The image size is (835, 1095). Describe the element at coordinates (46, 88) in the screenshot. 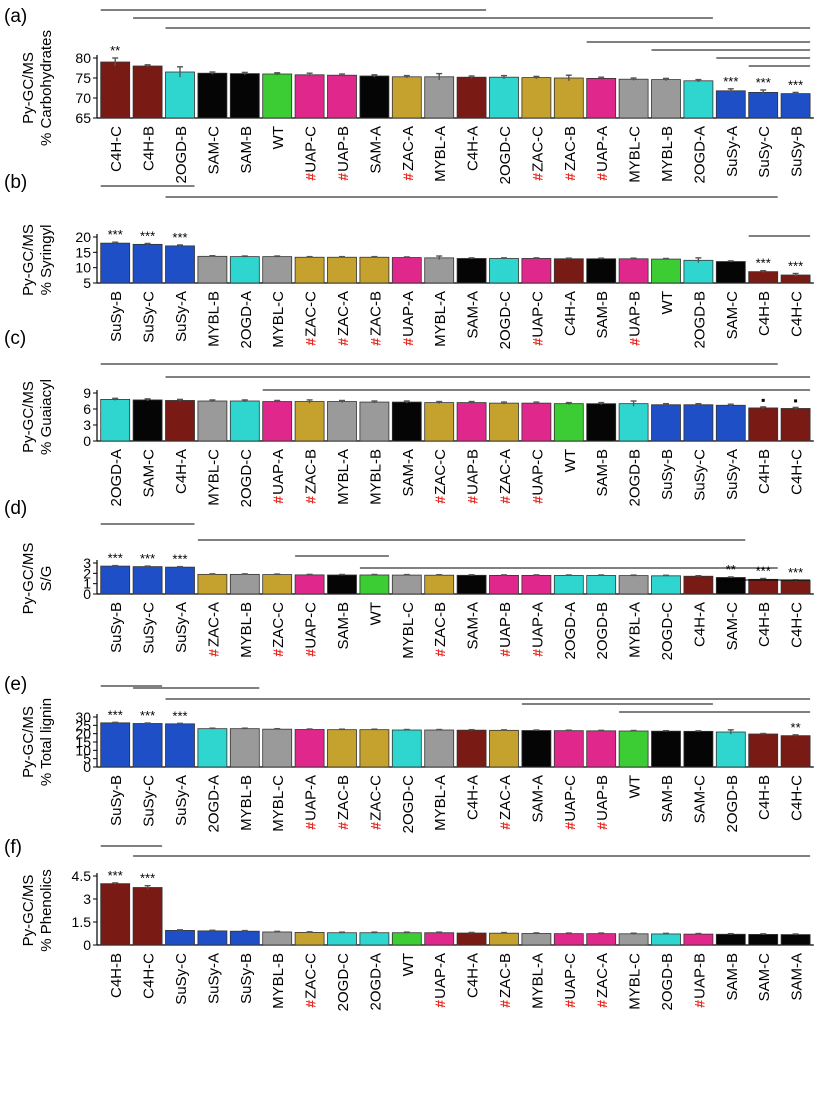

I see `y-axis-label: % Carbohydrates` at that location.